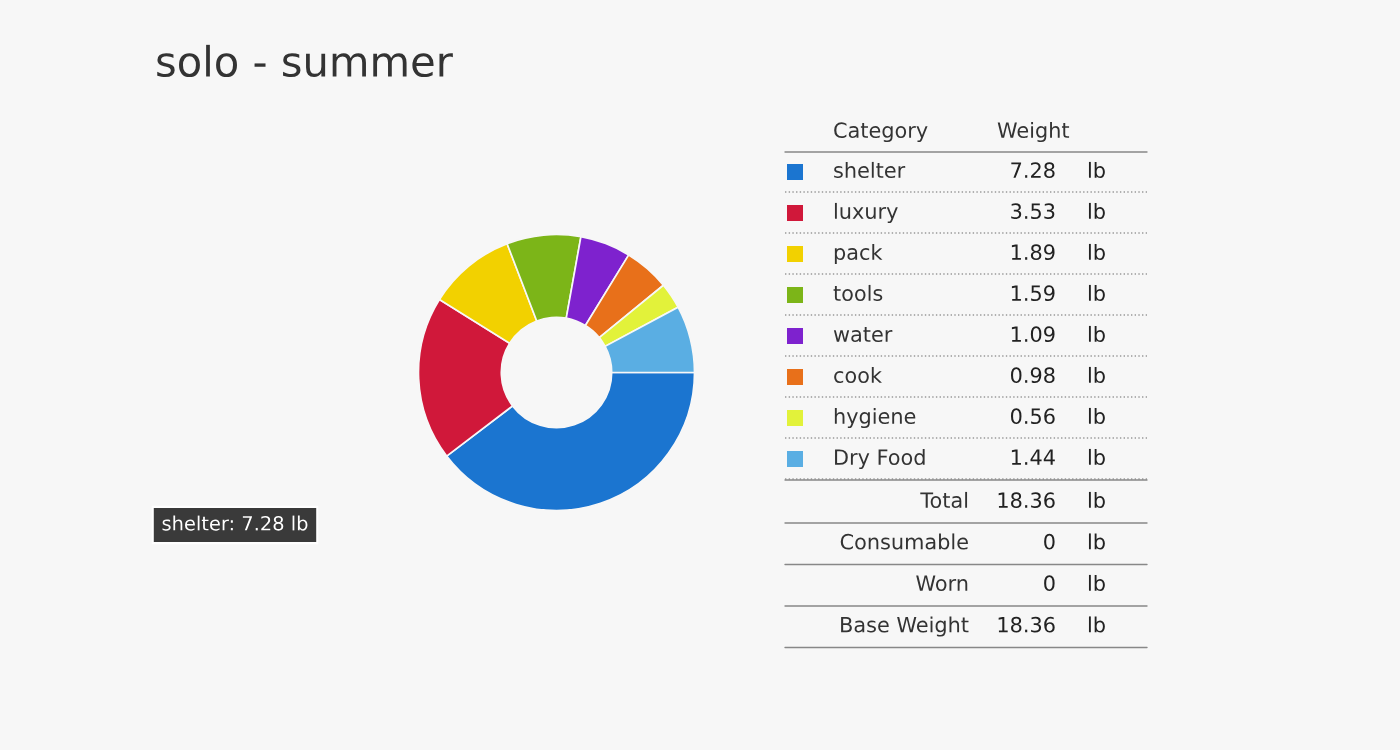  I want to click on text: Total 18.36 lb, so click(1012, 500).